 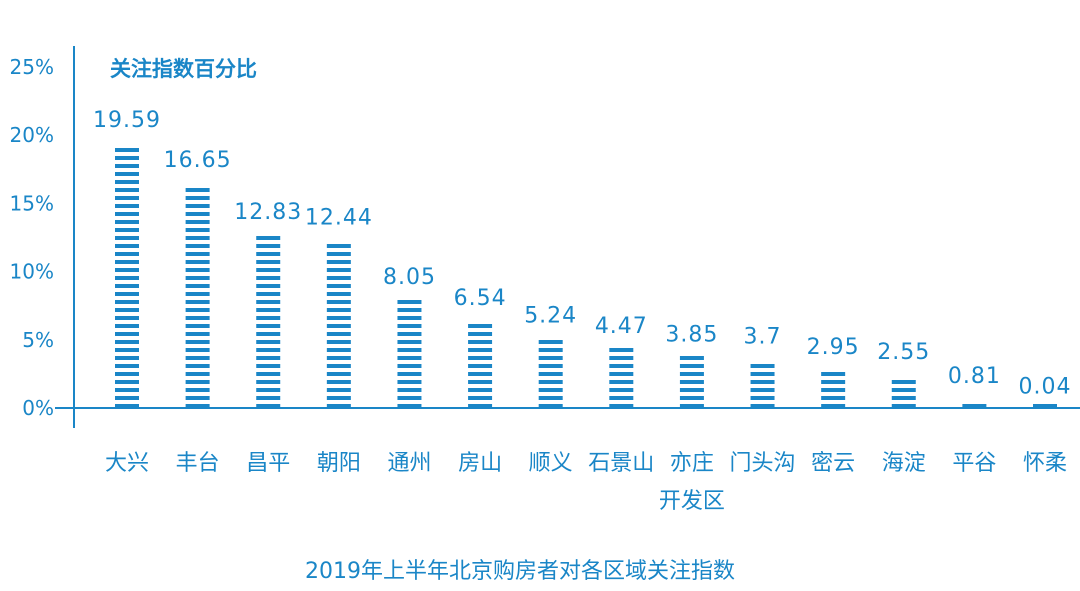 I want to click on x-tick-label: 房山, so click(x=480, y=463).